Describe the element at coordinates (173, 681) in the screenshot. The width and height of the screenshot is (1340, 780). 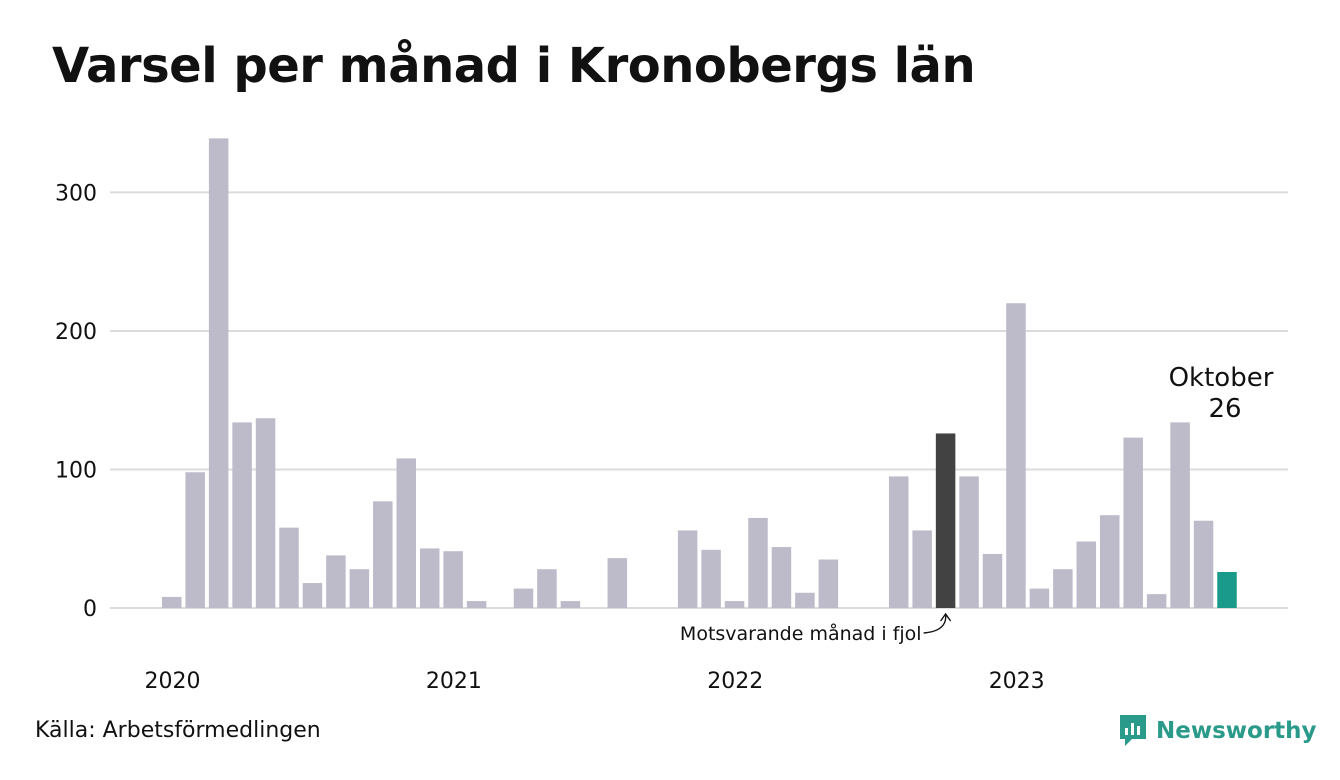
I see `x-tick-label-2020: 2020` at that location.